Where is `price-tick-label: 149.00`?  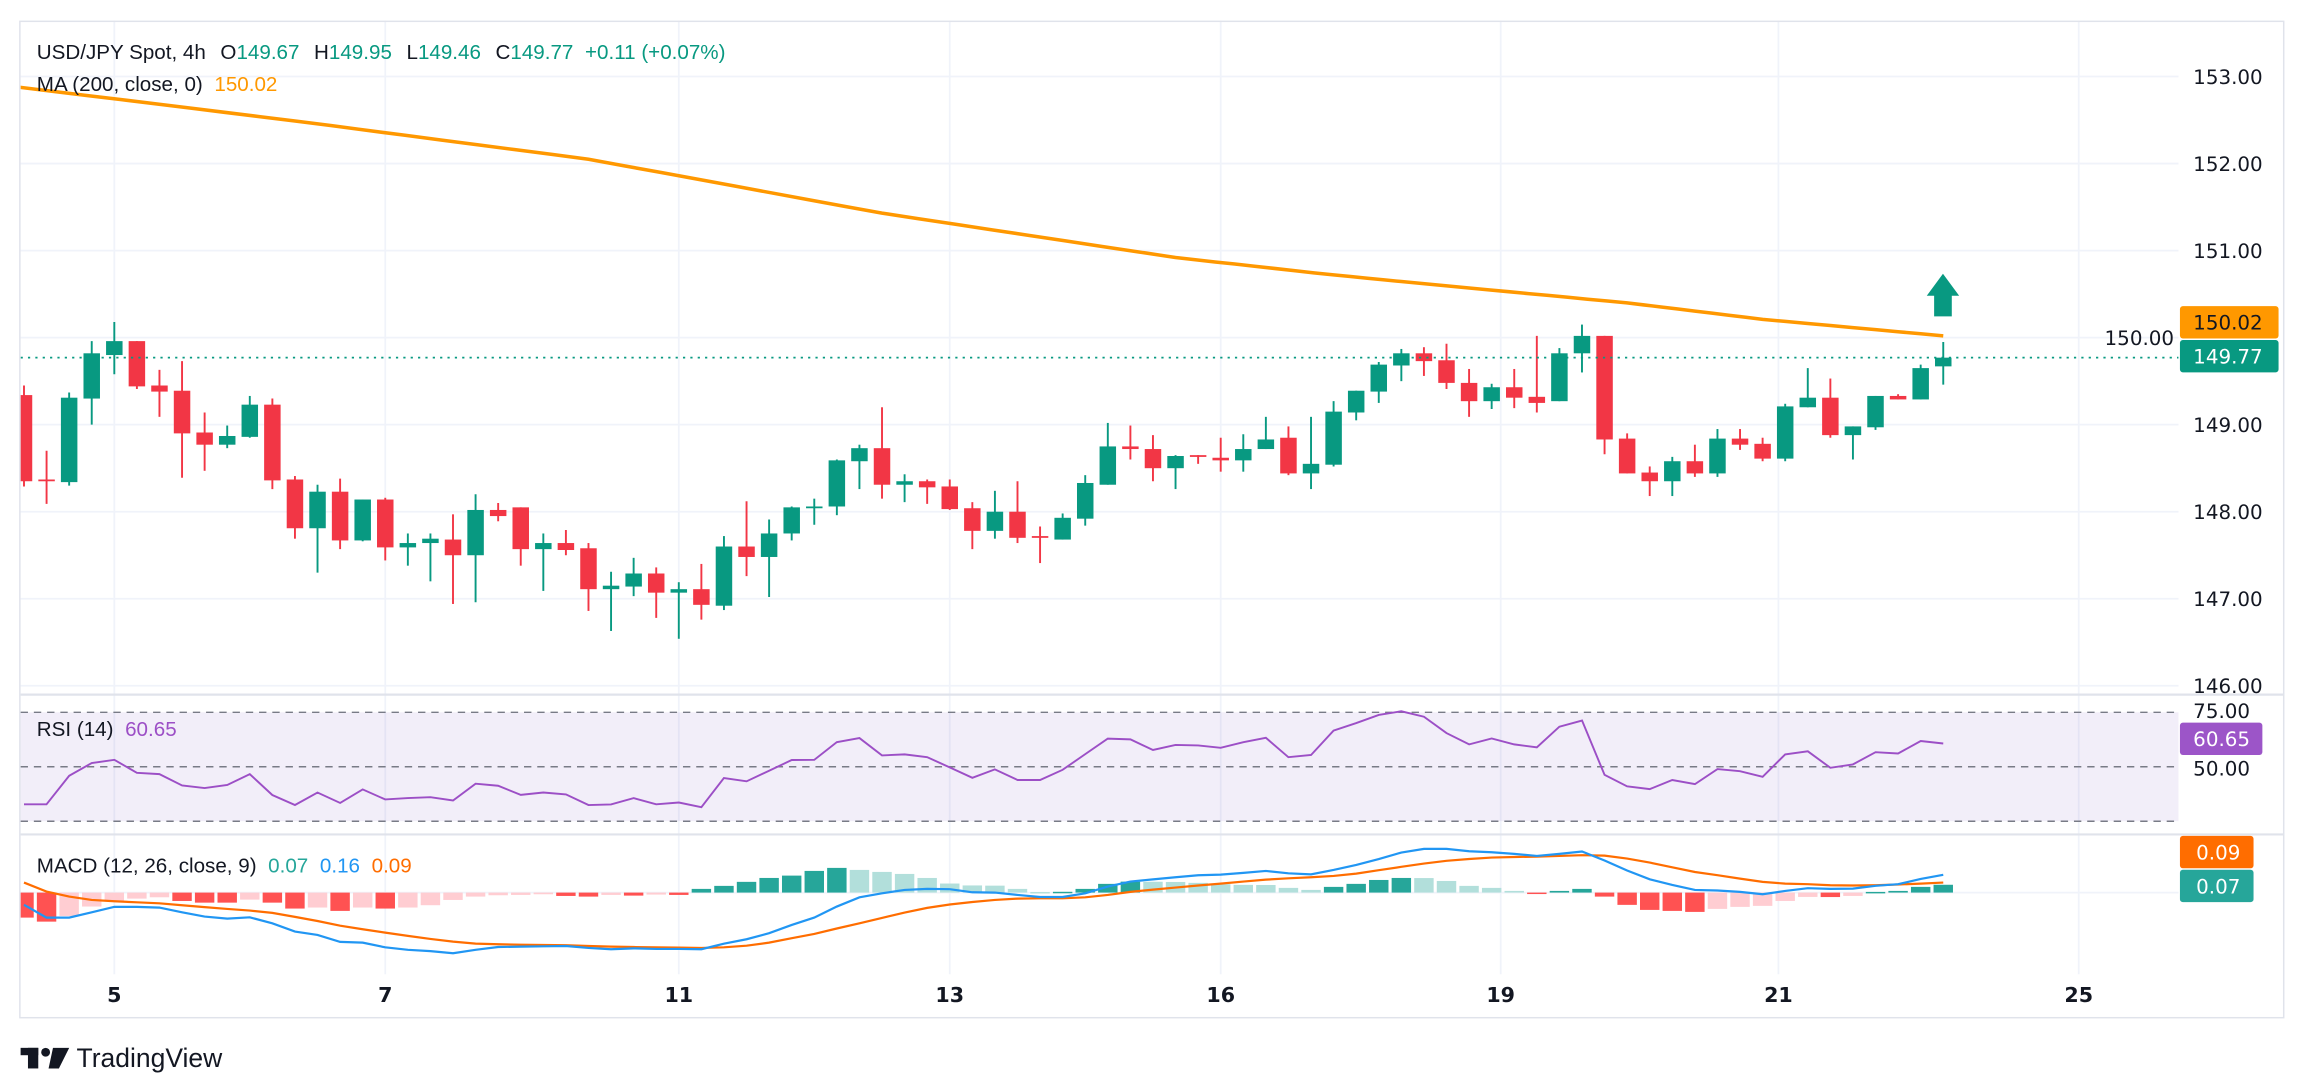
price-tick-label: 149.00 is located at coordinates (2228, 425).